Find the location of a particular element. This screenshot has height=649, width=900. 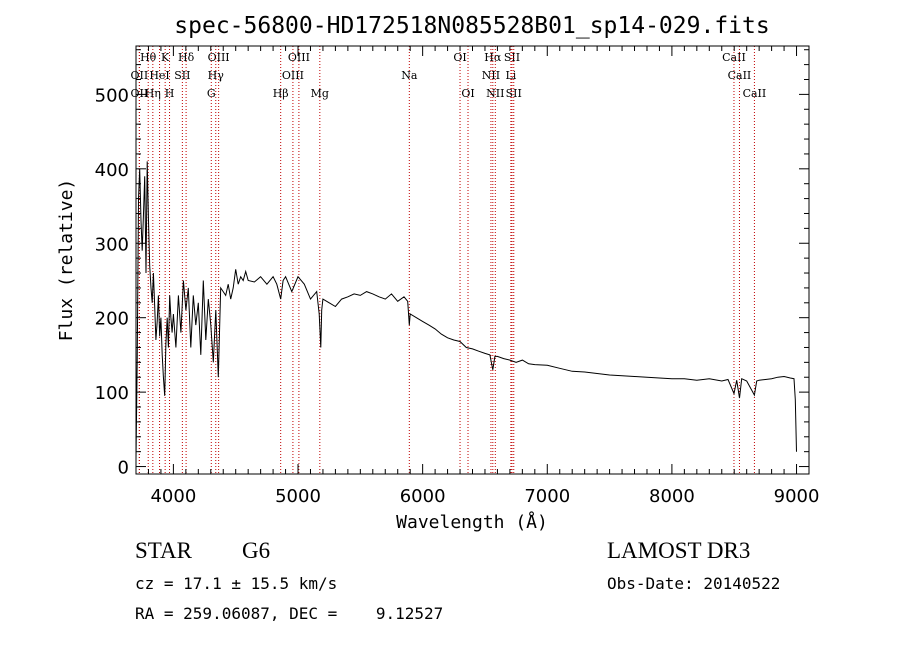

y-tick-label-4: 400 is located at coordinates (112, 170).